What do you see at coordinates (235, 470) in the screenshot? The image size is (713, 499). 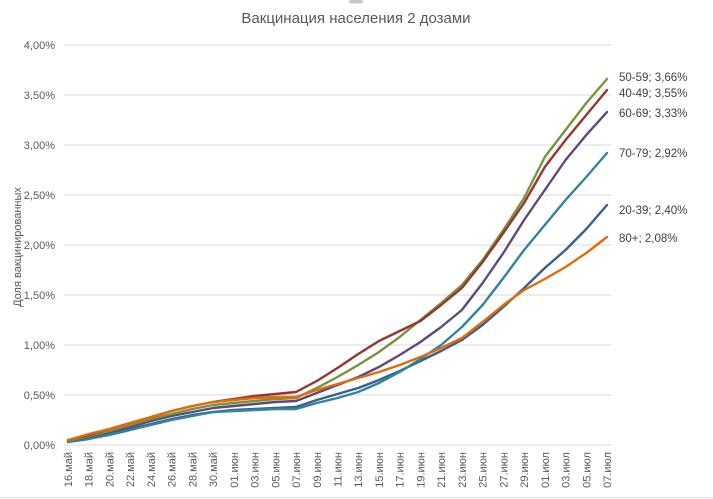 I see `x-tick-label: 01.июн` at bounding box center [235, 470].